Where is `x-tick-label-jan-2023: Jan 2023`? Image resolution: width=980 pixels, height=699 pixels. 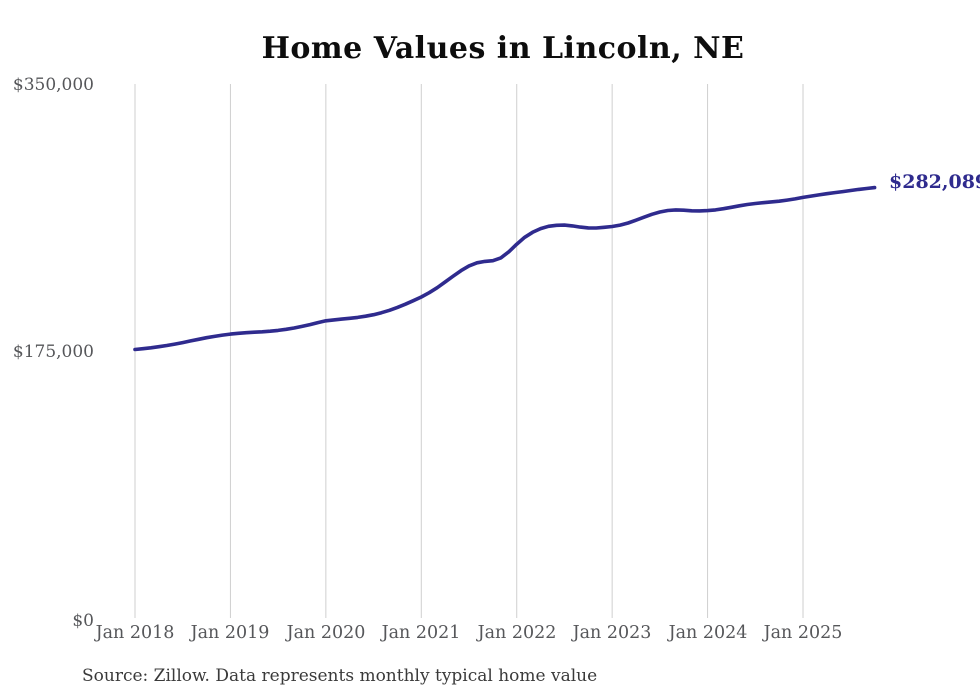
x-tick-label-jan-2023: Jan 2023 is located at coordinates (612, 633).